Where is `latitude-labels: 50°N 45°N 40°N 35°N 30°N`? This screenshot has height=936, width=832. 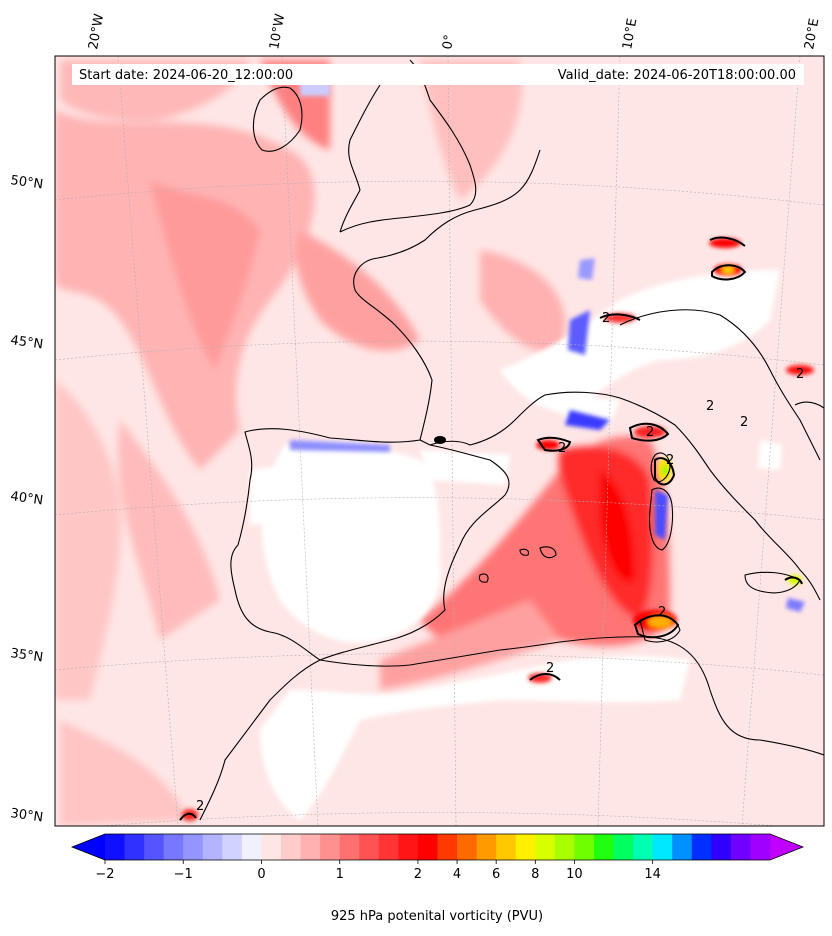 latitude-labels: 50°N 45°N 40°N 35°N 30°N is located at coordinates (26, 499).